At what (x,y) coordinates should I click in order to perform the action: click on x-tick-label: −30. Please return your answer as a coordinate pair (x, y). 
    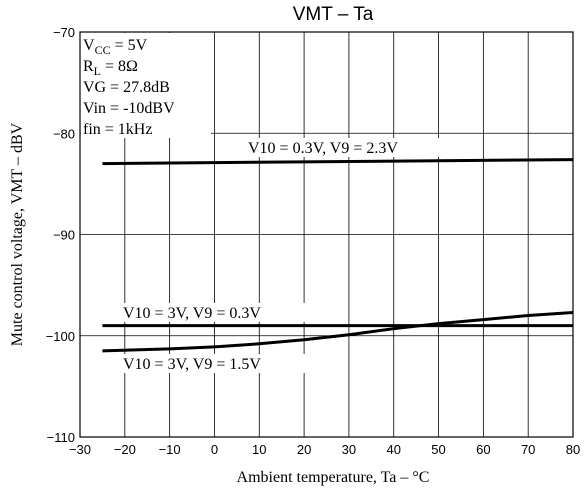
    Looking at the image, I should click on (80, 449).